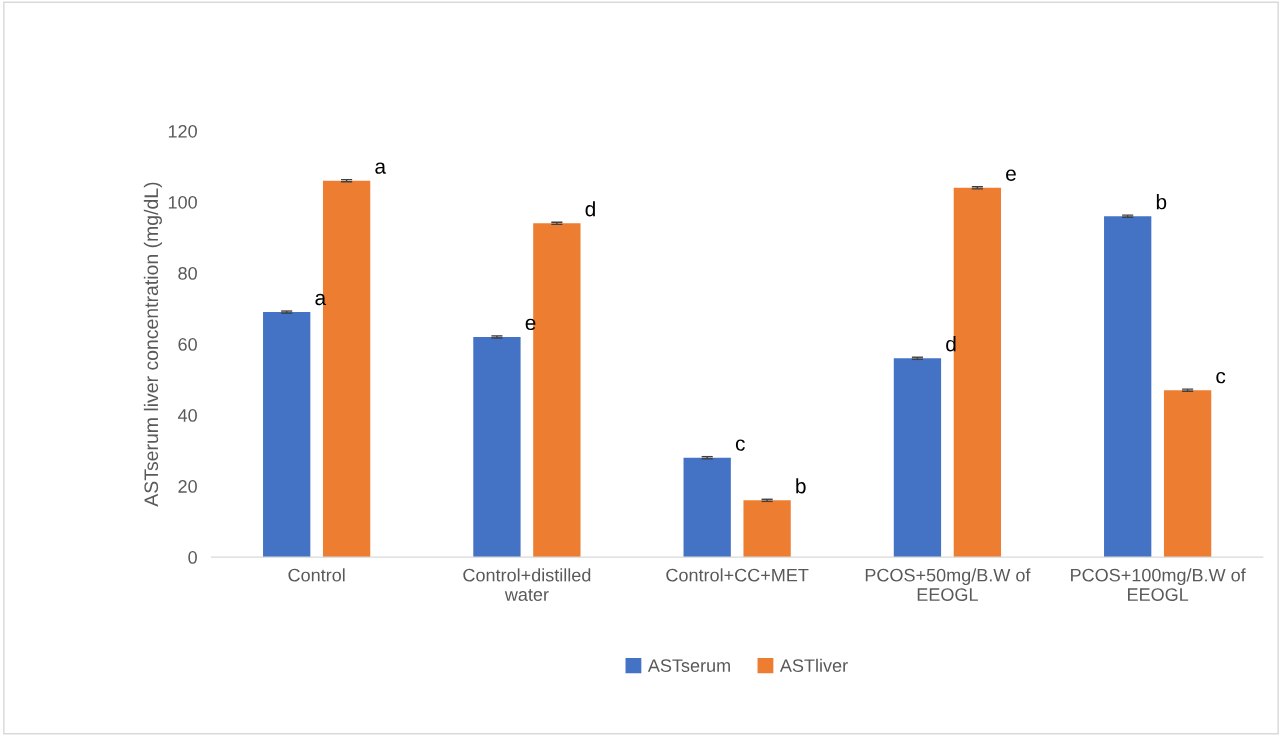 The height and width of the screenshot is (736, 1282). I want to click on x-tick-label: Control+distilled water, so click(527, 584).